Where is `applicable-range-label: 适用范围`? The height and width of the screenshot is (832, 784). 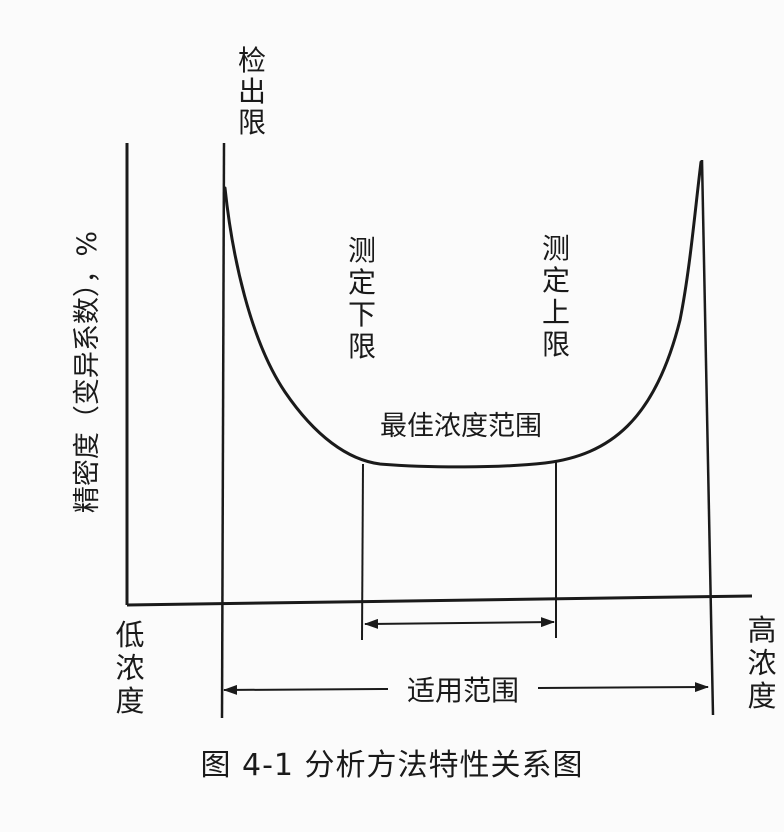
applicable-range-label: 适用范围 is located at coordinates (463, 690).